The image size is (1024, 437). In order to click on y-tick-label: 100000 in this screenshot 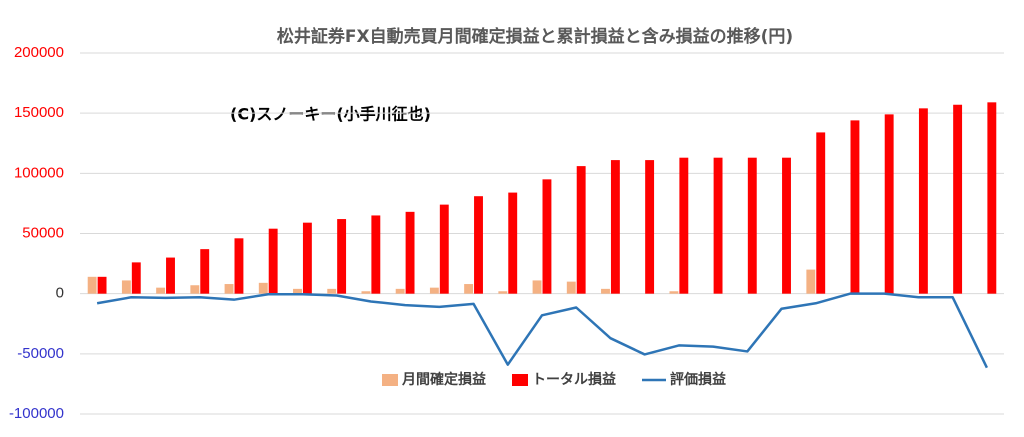, I will do `click(39, 172)`.